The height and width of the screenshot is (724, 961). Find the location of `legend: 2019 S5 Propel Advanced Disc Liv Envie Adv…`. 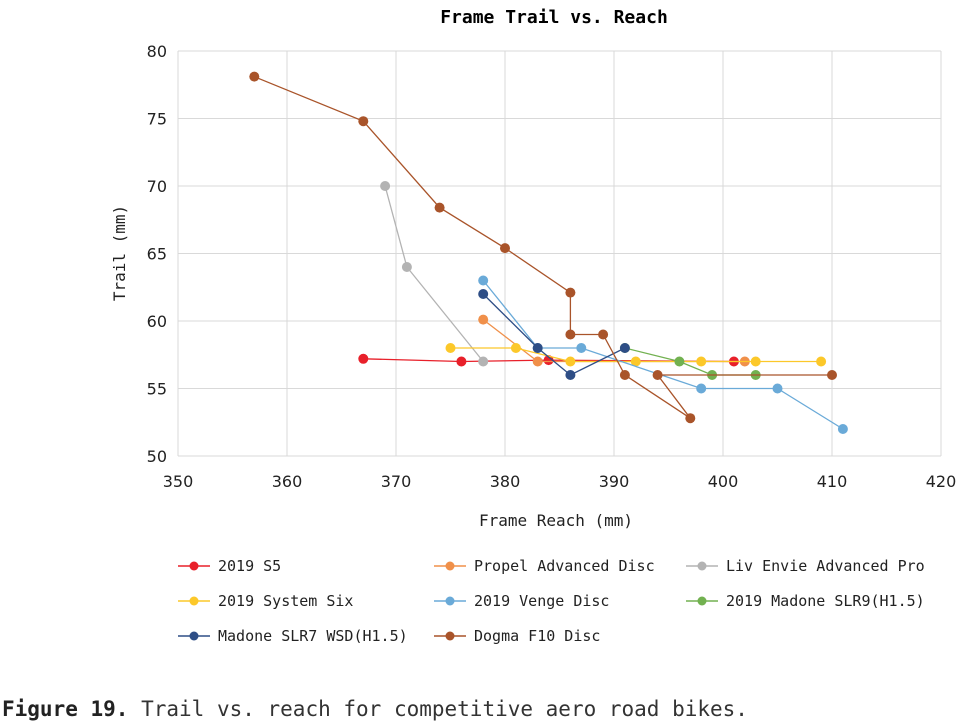

legend: 2019 S5 Propel Advanced Disc Liv Envie Adv… is located at coordinates (551, 601).